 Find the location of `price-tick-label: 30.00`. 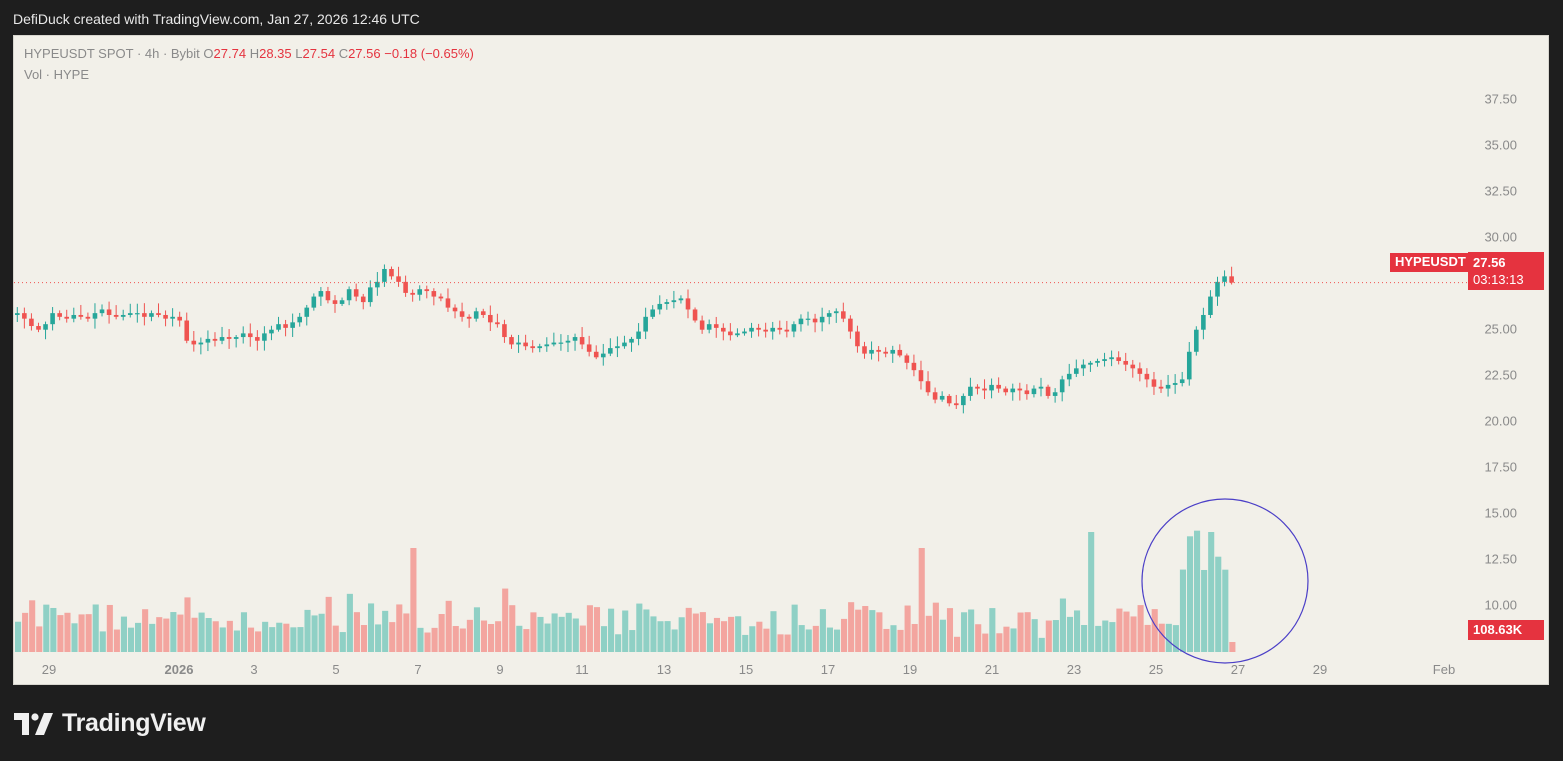

price-tick-label: 30.00 is located at coordinates (1500, 237).